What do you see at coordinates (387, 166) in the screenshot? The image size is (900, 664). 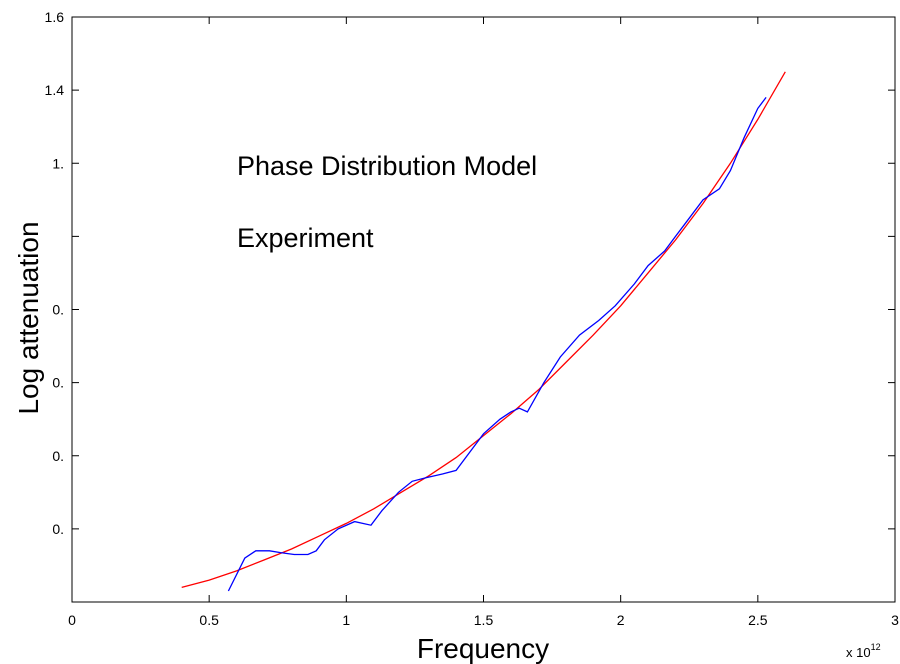 I see `legend-label: Phase Distribution Model` at bounding box center [387, 166].